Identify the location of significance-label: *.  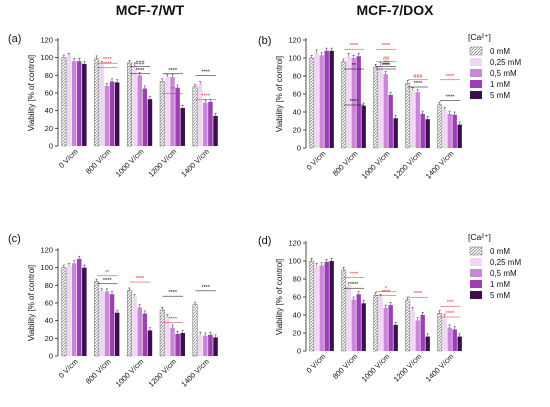
(386, 289).